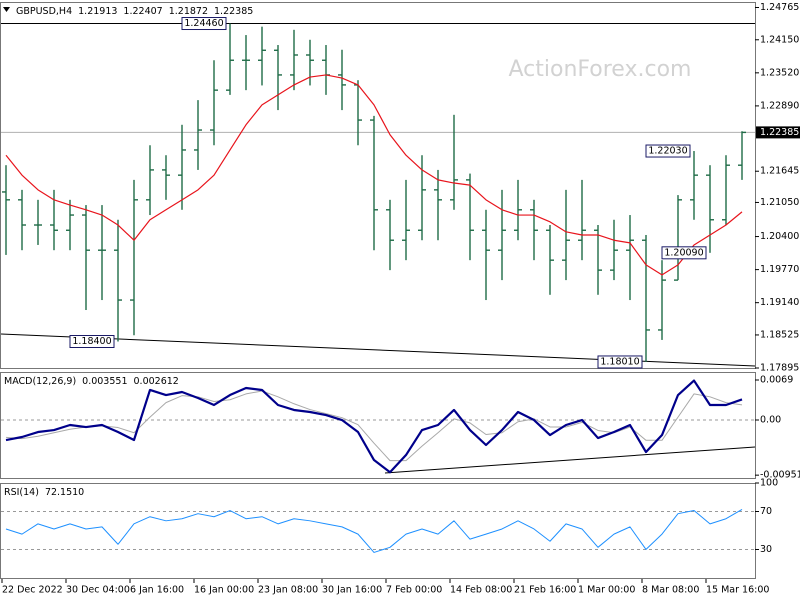 This screenshot has height=600, width=800. I want to click on header-value: 1.21872, so click(188, 11).